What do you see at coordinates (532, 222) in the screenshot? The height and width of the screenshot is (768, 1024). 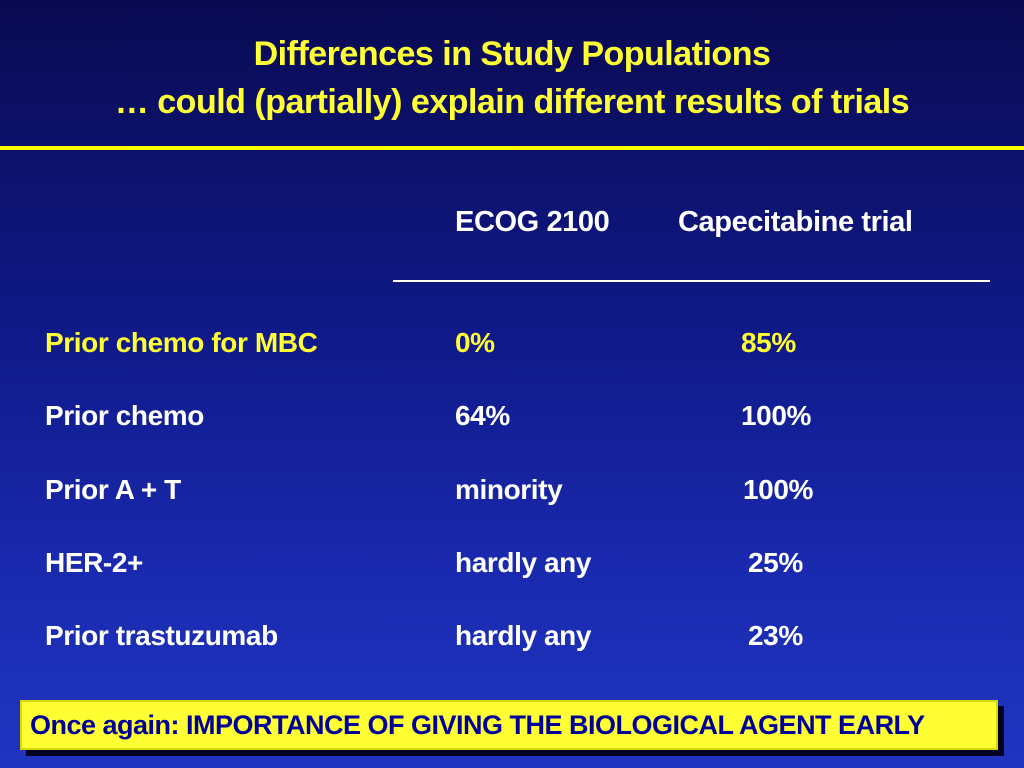 I see `column-header-ecog: ECOG 2100` at bounding box center [532, 222].